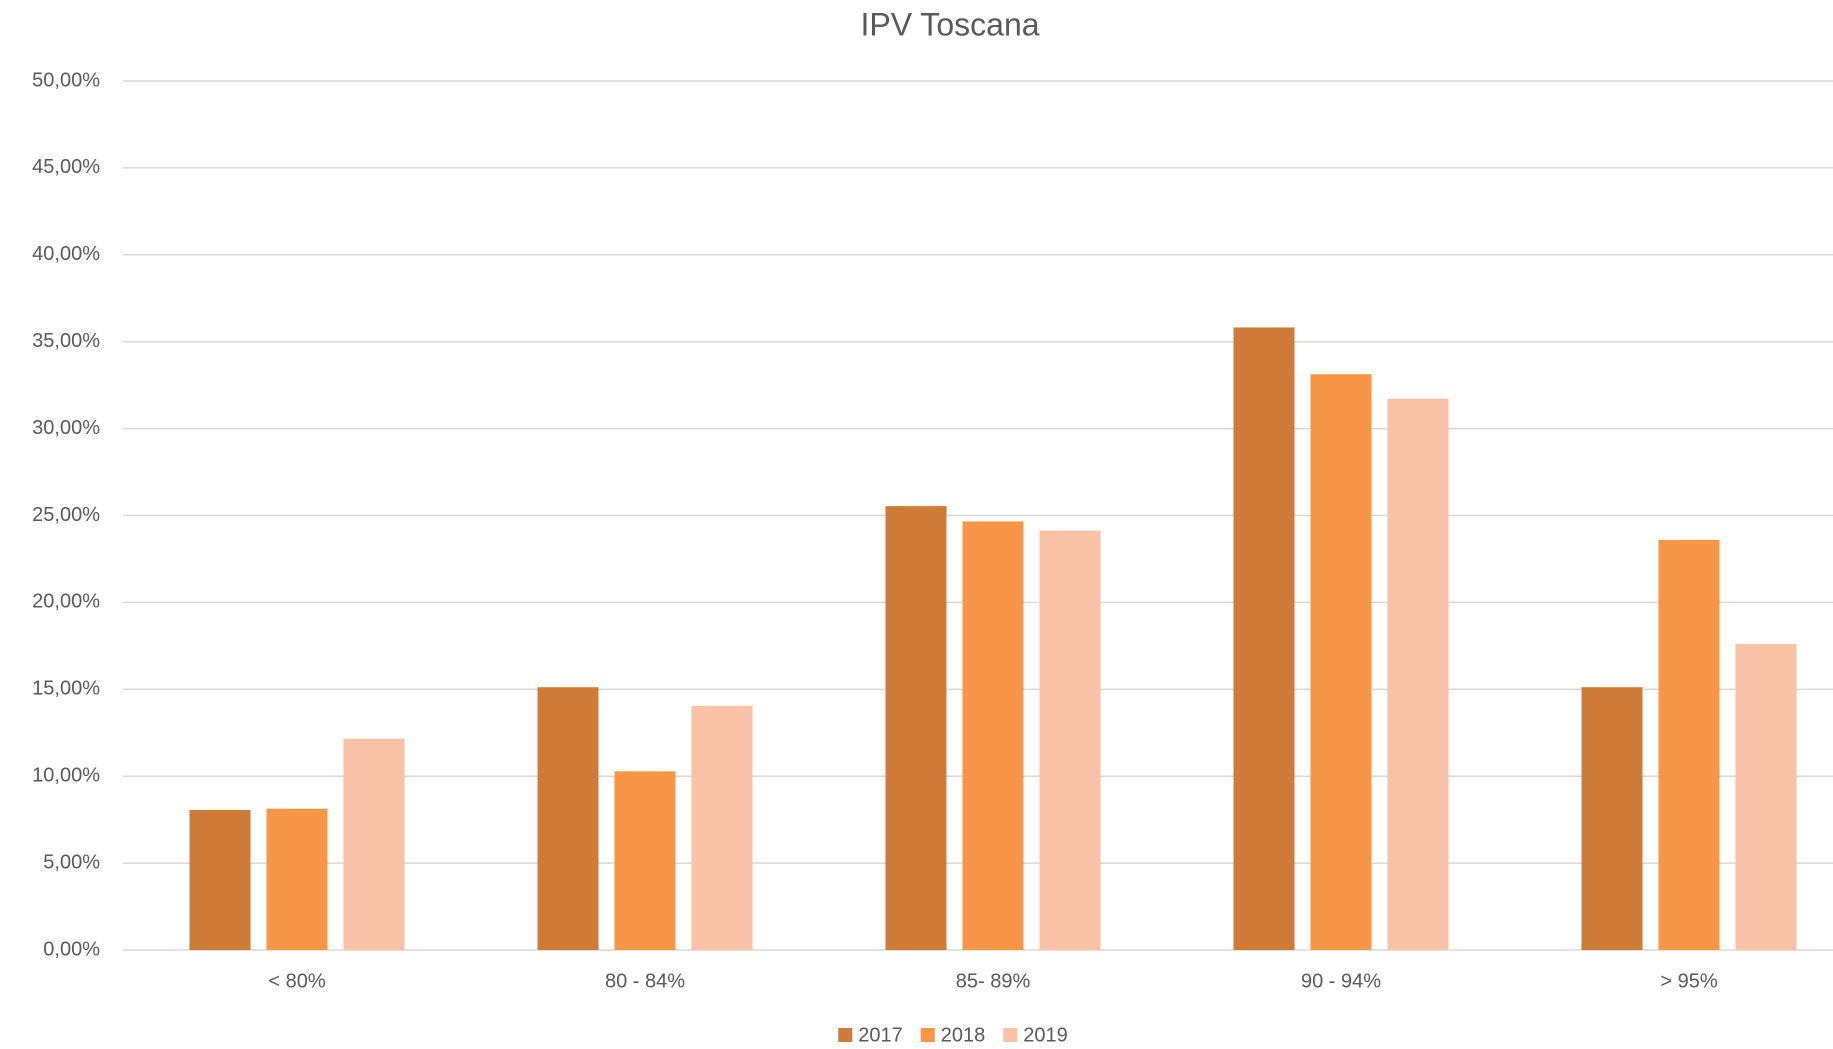  I want to click on y-tick-label: 45,00%, so click(66, 167).